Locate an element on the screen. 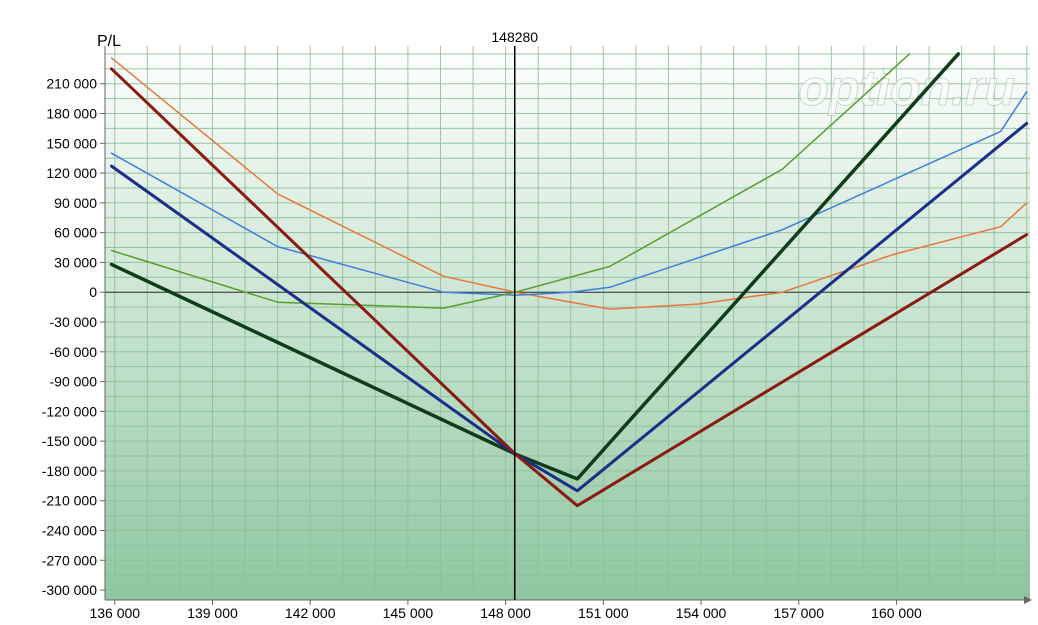 The height and width of the screenshot is (625, 1038). y-tick-label: -270 000 is located at coordinates (69, 560).